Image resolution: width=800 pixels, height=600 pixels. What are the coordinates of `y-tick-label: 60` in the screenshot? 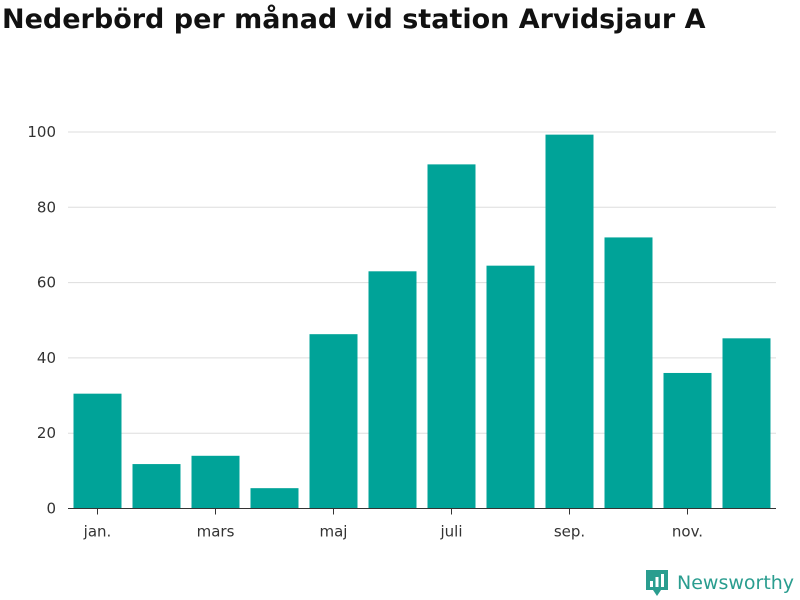 It's located at (46, 283).